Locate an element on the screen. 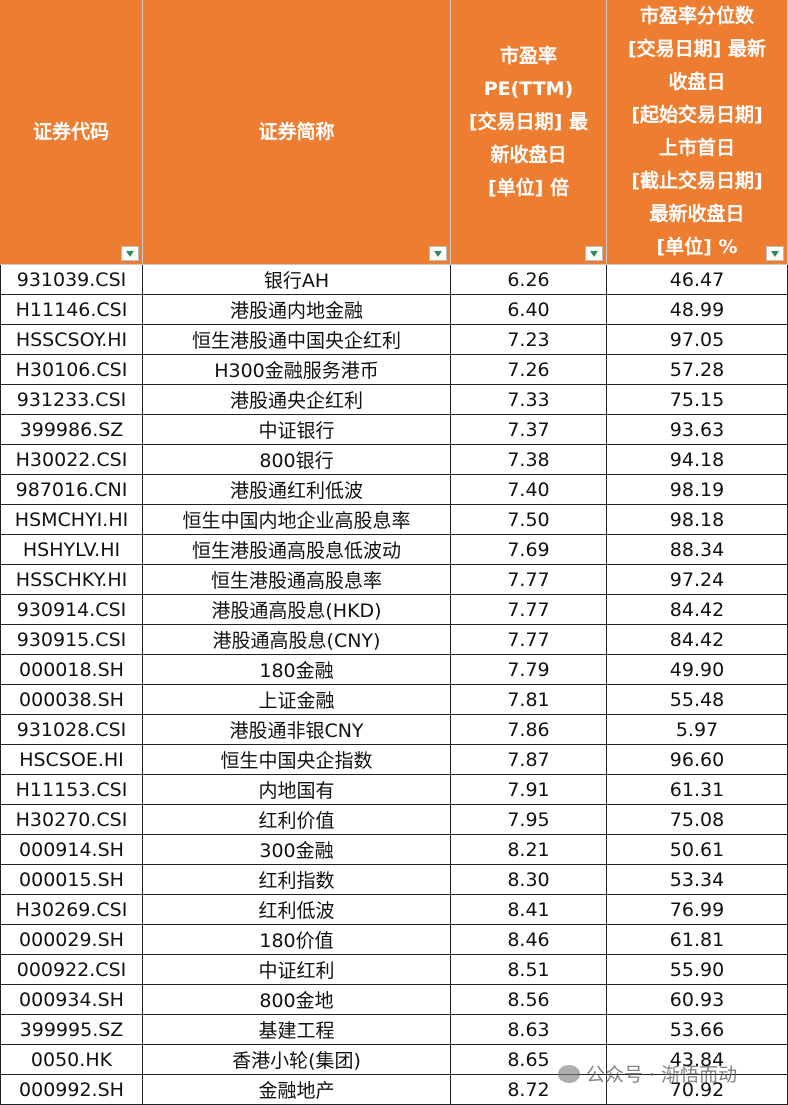  watermark-text: 公众号 · 渐悟而动 is located at coordinates (662, 1075).